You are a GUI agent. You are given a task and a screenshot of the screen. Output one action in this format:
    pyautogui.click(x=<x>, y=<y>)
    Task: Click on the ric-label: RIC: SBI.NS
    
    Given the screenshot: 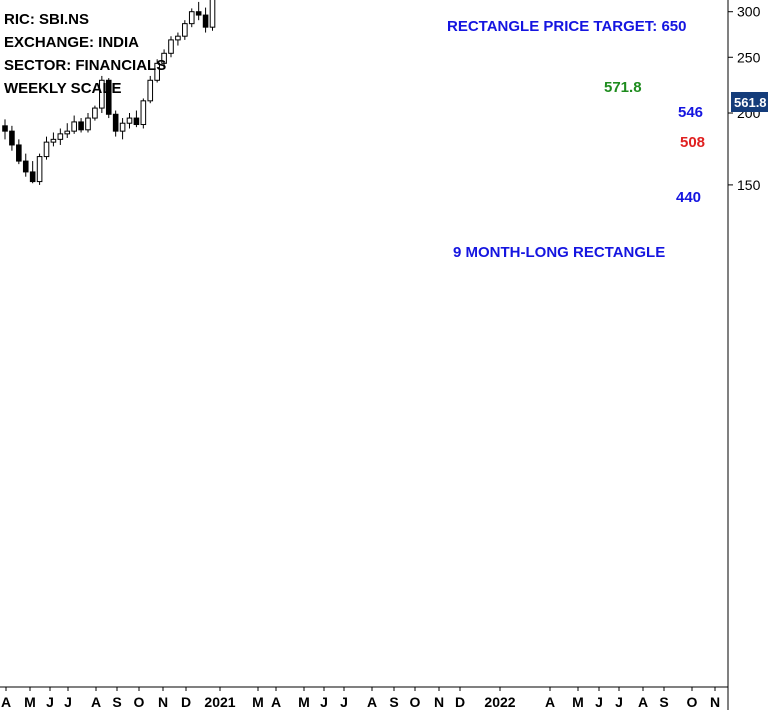 What is the action you would take?
    pyautogui.click(x=47, y=19)
    